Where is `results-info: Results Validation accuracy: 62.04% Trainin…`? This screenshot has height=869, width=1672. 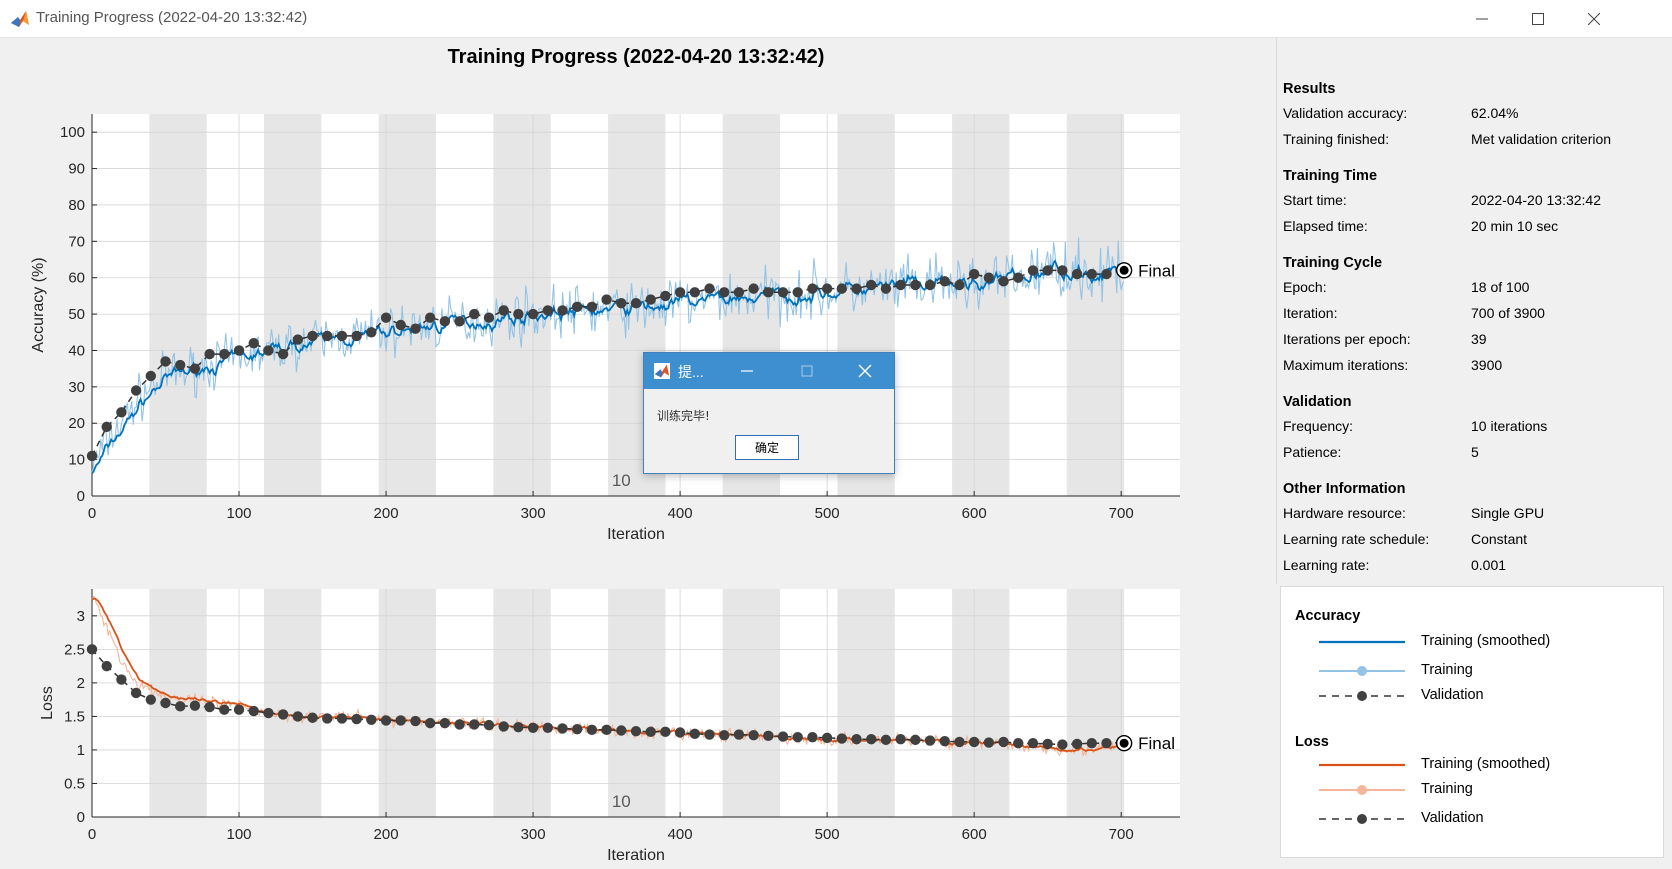 results-info: Results Validation accuracy: 62.04% Trainin… is located at coordinates (1473, 328).